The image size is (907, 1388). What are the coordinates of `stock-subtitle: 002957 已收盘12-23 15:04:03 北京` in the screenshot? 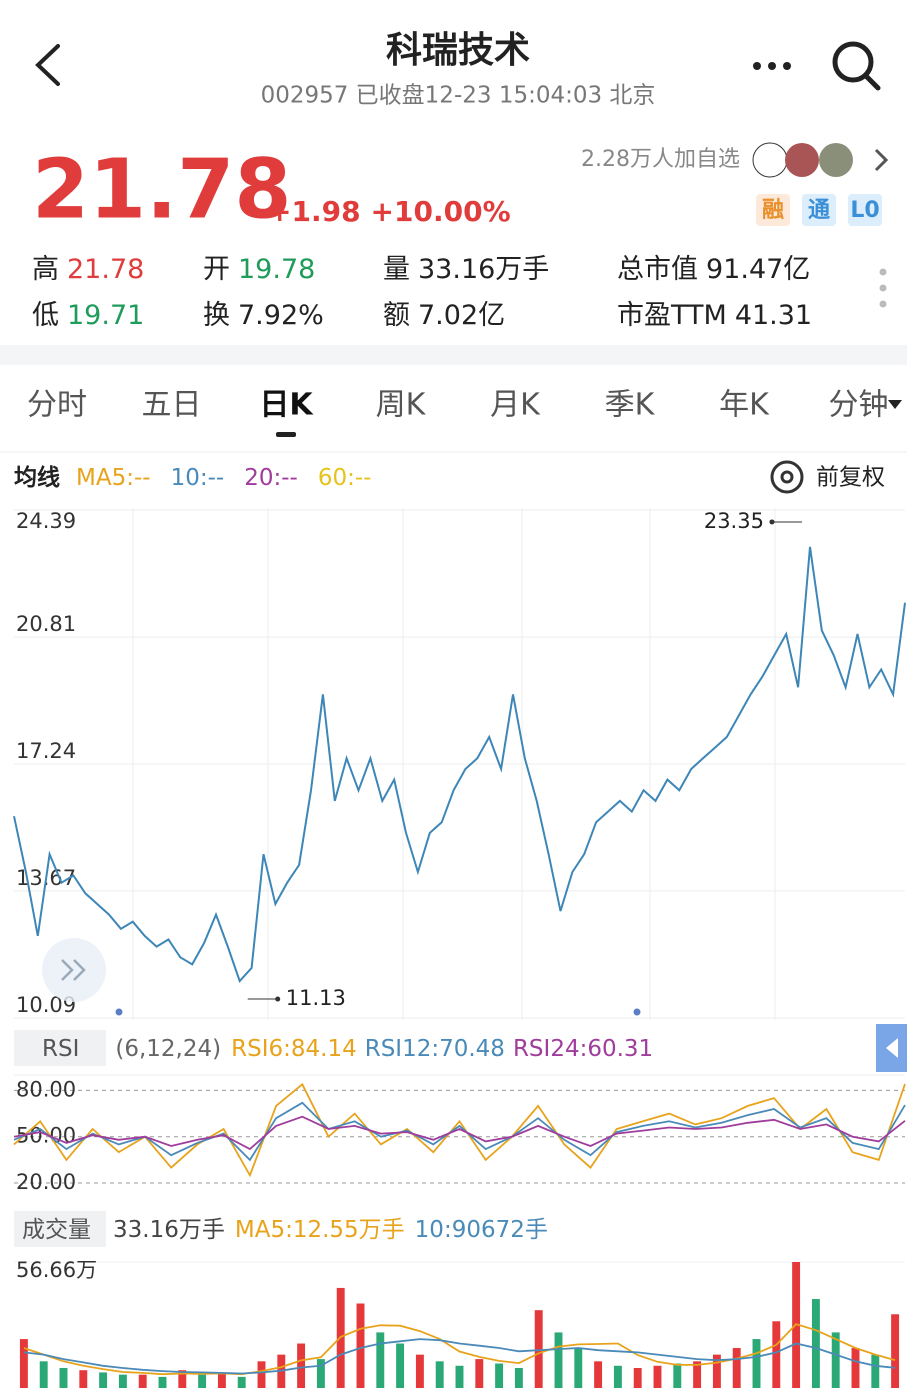 It's located at (458, 96).